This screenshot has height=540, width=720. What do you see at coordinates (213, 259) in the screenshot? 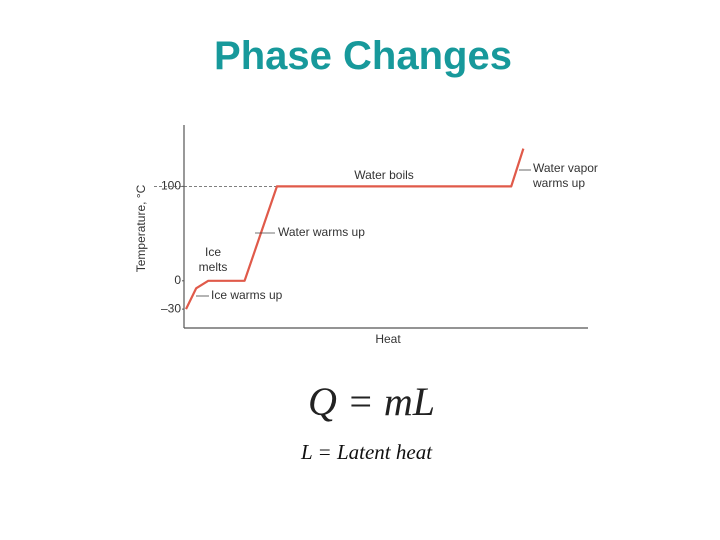
I see `annotation: Ice melts` at bounding box center [213, 259].